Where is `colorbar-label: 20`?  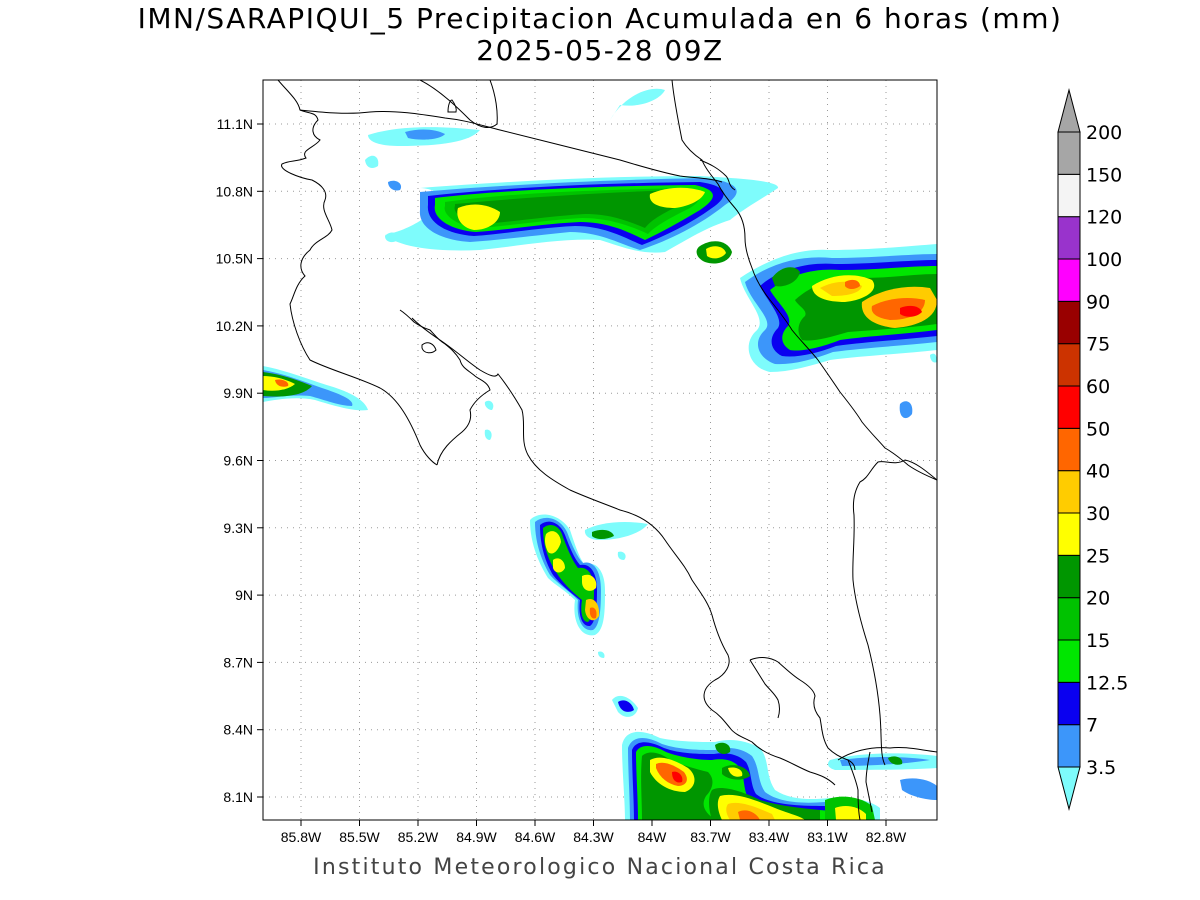
colorbar-label: 20 is located at coordinates (1098, 599).